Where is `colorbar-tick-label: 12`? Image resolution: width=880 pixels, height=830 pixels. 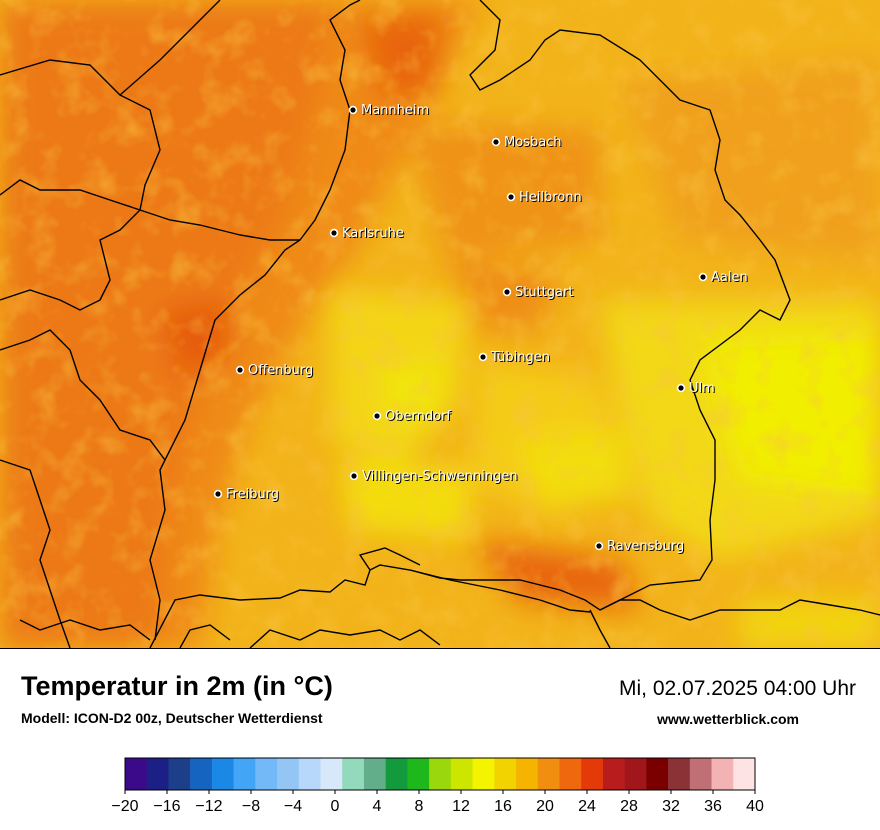 colorbar-tick-label: 12 is located at coordinates (461, 806).